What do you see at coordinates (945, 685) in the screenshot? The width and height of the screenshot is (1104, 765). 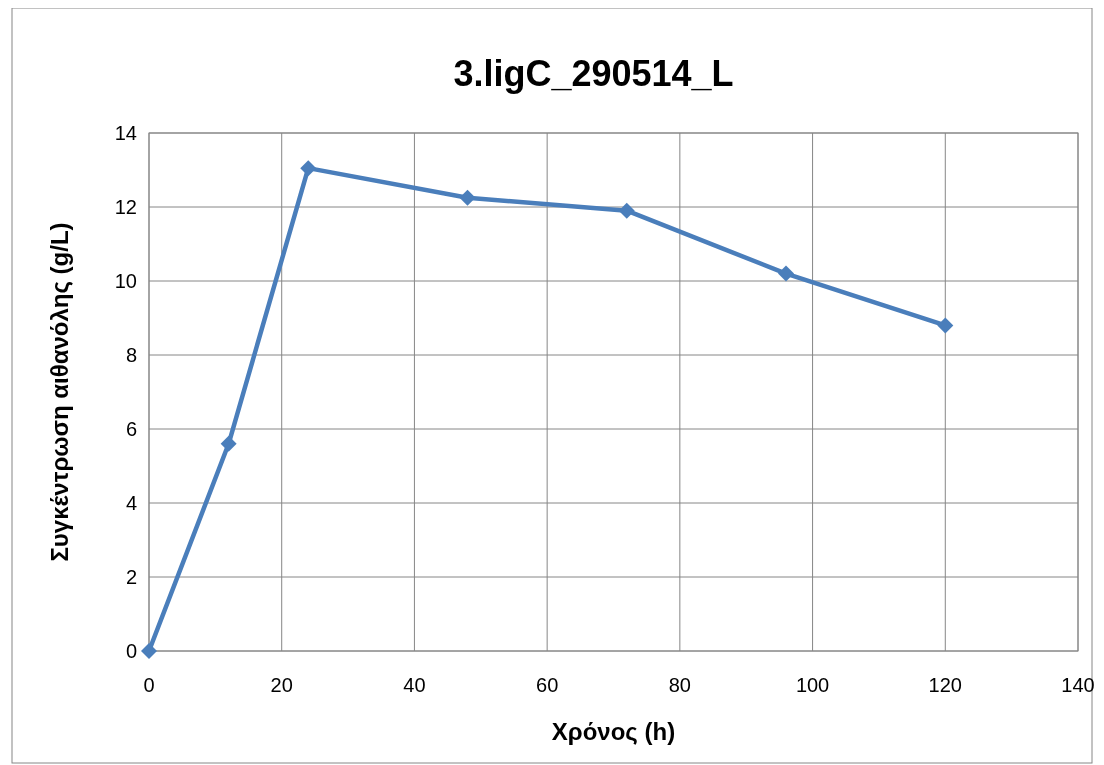 I see `x-tick-label: 120` at bounding box center [945, 685].